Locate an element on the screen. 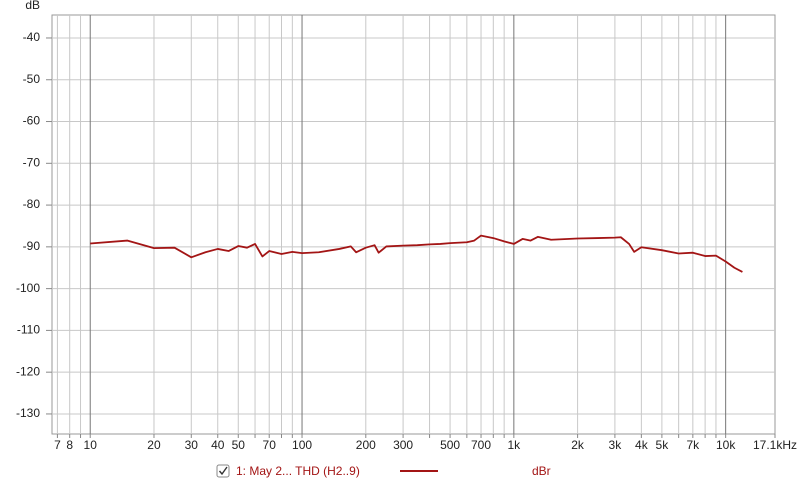  x-tick-label: 700 is located at coordinates (481, 445).